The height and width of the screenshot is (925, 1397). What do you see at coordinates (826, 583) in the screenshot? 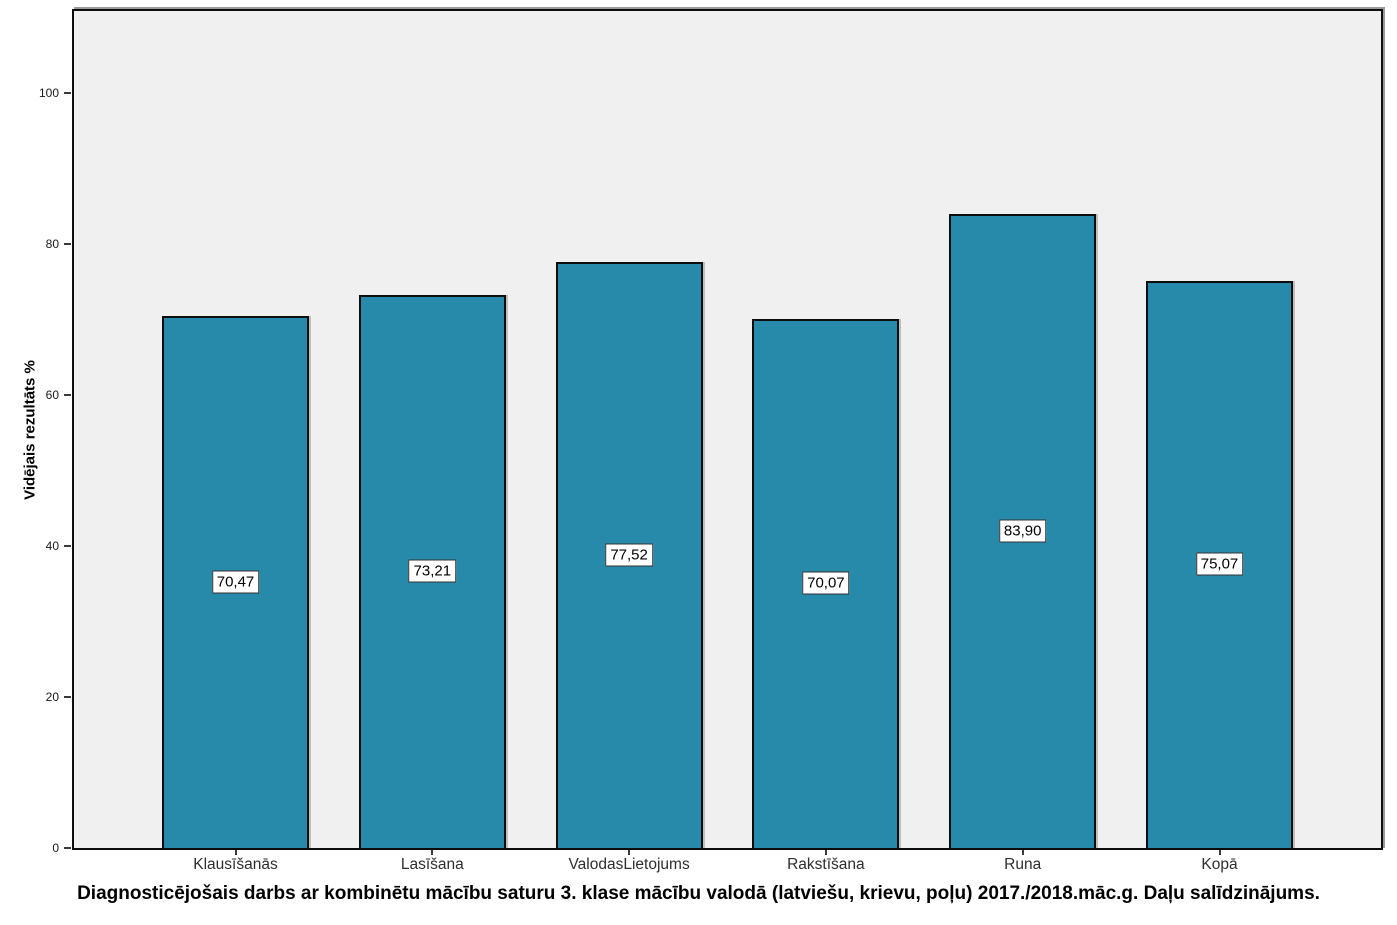
I see `bar-value-label: 70,07` at bounding box center [826, 583].